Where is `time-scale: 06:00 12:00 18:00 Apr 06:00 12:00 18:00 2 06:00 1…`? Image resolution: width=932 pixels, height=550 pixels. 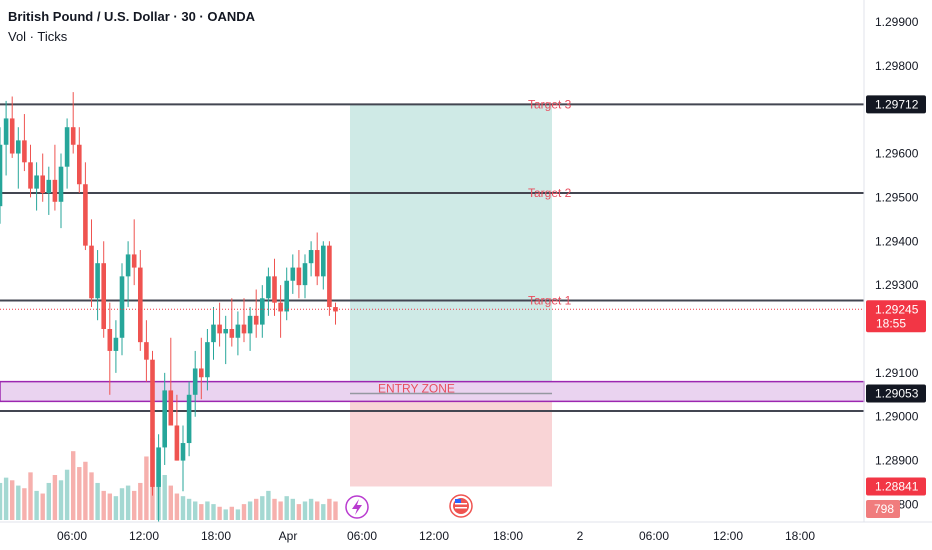 time-scale: 06:00 12:00 18:00 Apr 06:00 12:00 18:00 2 06:00 1… is located at coordinates (436, 536).